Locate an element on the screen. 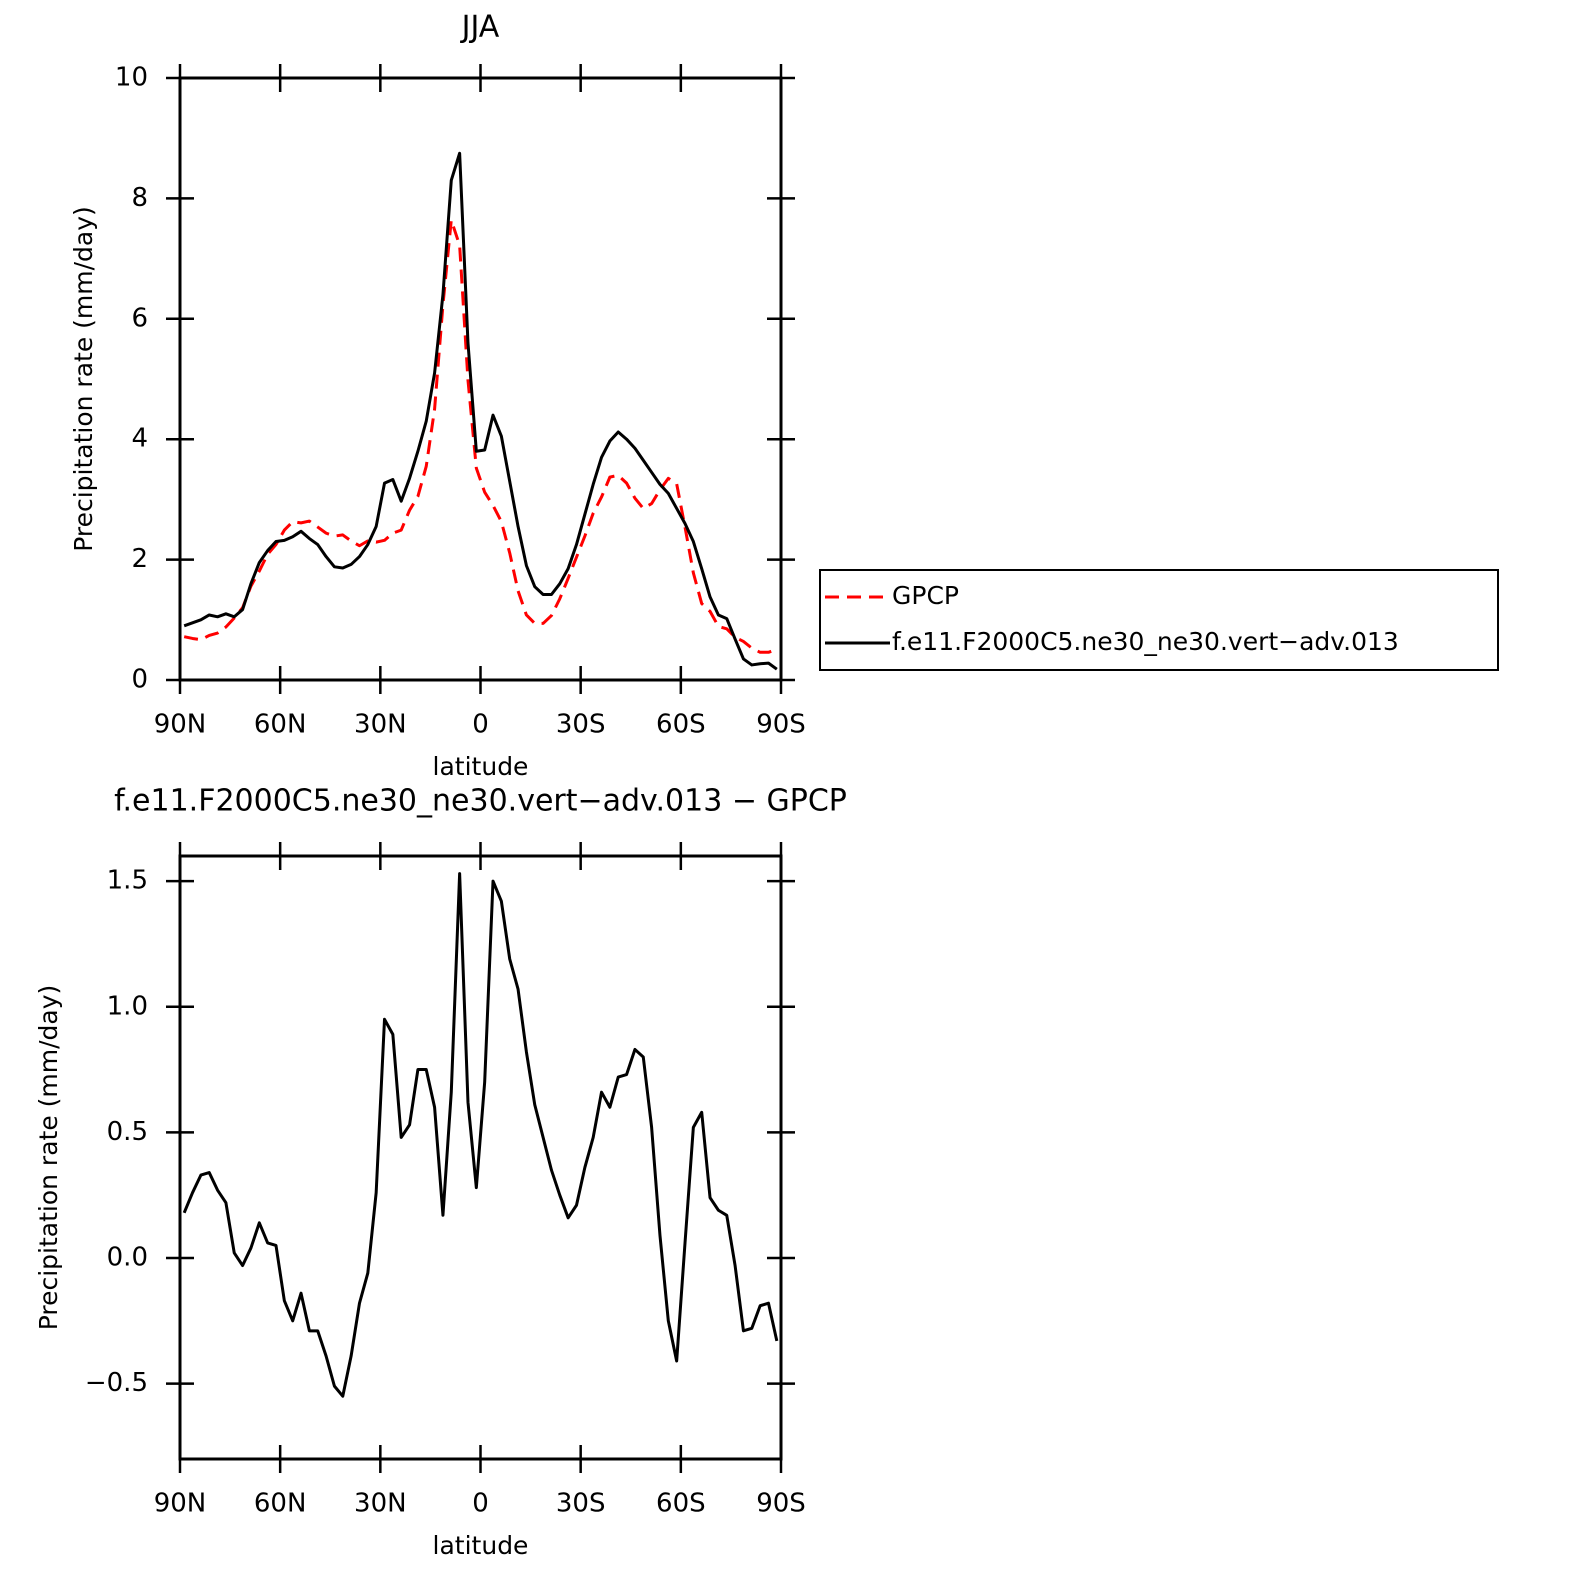  y-tick-label: 0 is located at coordinates (139, 680).